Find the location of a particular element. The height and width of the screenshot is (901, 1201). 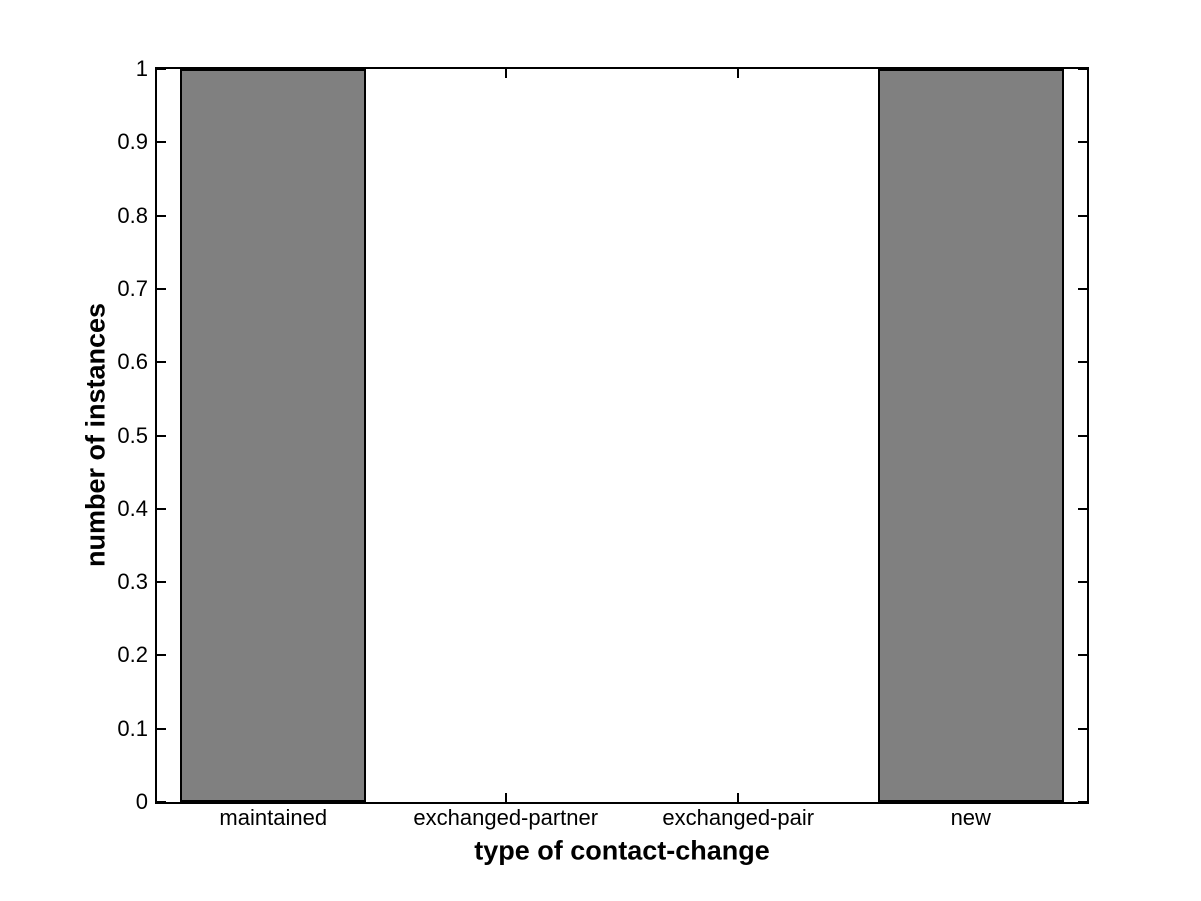

bar-new is located at coordinates (970, 435).